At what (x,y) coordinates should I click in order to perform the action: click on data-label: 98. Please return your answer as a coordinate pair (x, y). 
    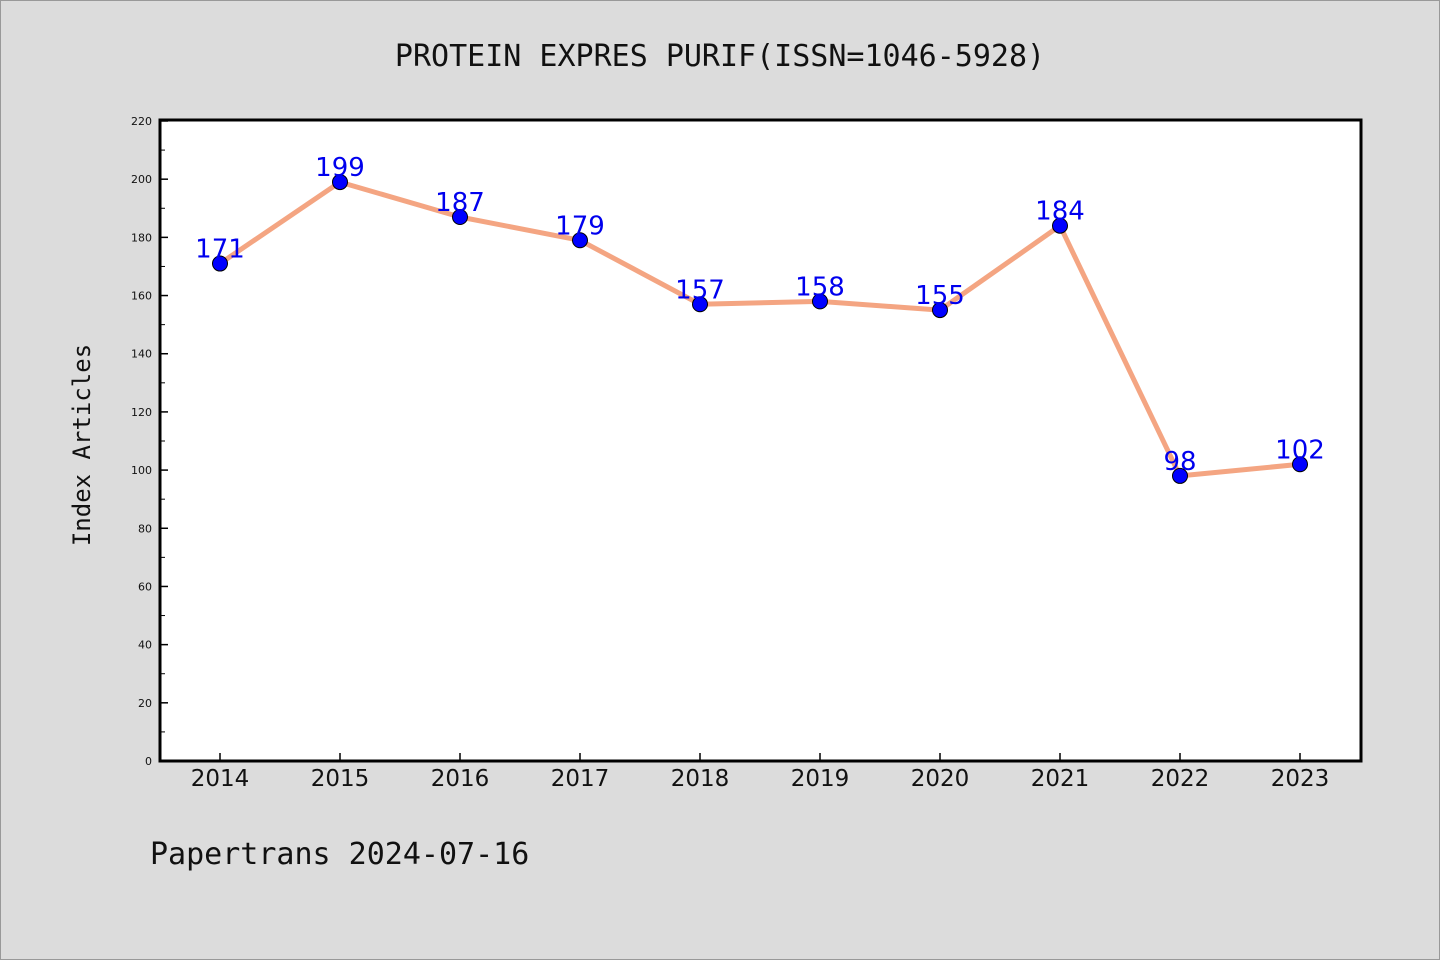
    Looking at the image, I should click on (1179, 462).